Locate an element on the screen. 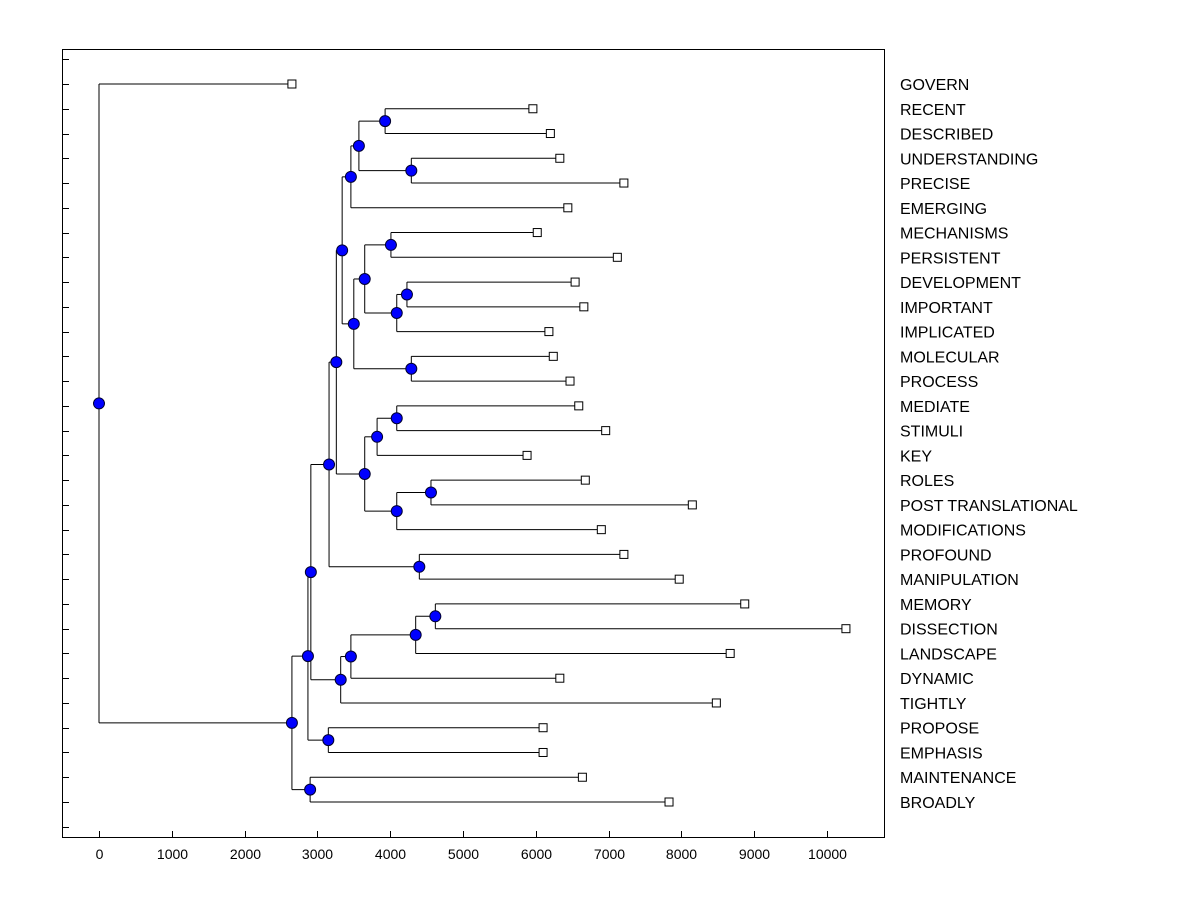  leaf-label: IMPORTANT is located at coordinates (946, 308).